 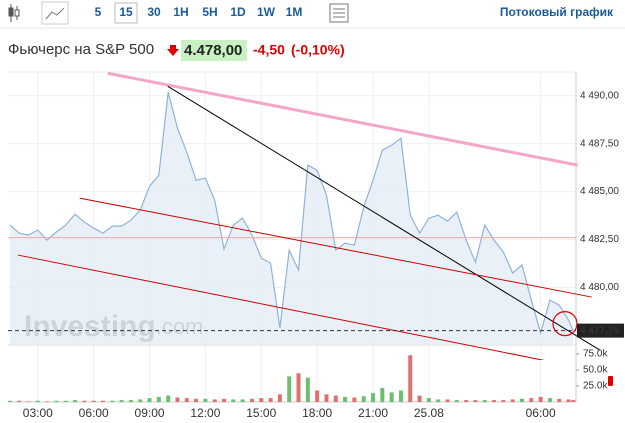 What do you see at coordinates (429, 413) in the screenshot?
I see `x-tick-label: 25.08` at bounding box center [429, 413].